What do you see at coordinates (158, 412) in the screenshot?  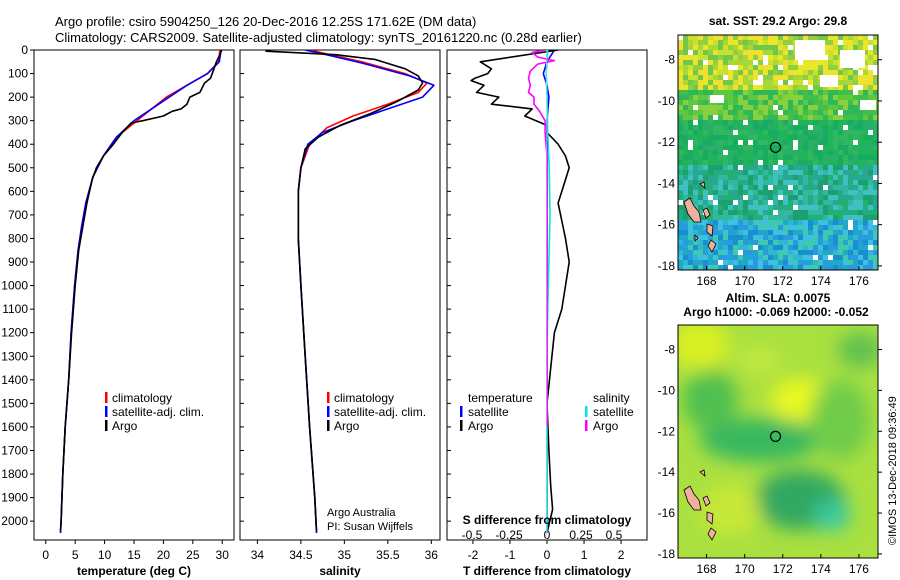 I see `legend-satellite: satellite-adj. clim.` at bounding box center [158, 412].